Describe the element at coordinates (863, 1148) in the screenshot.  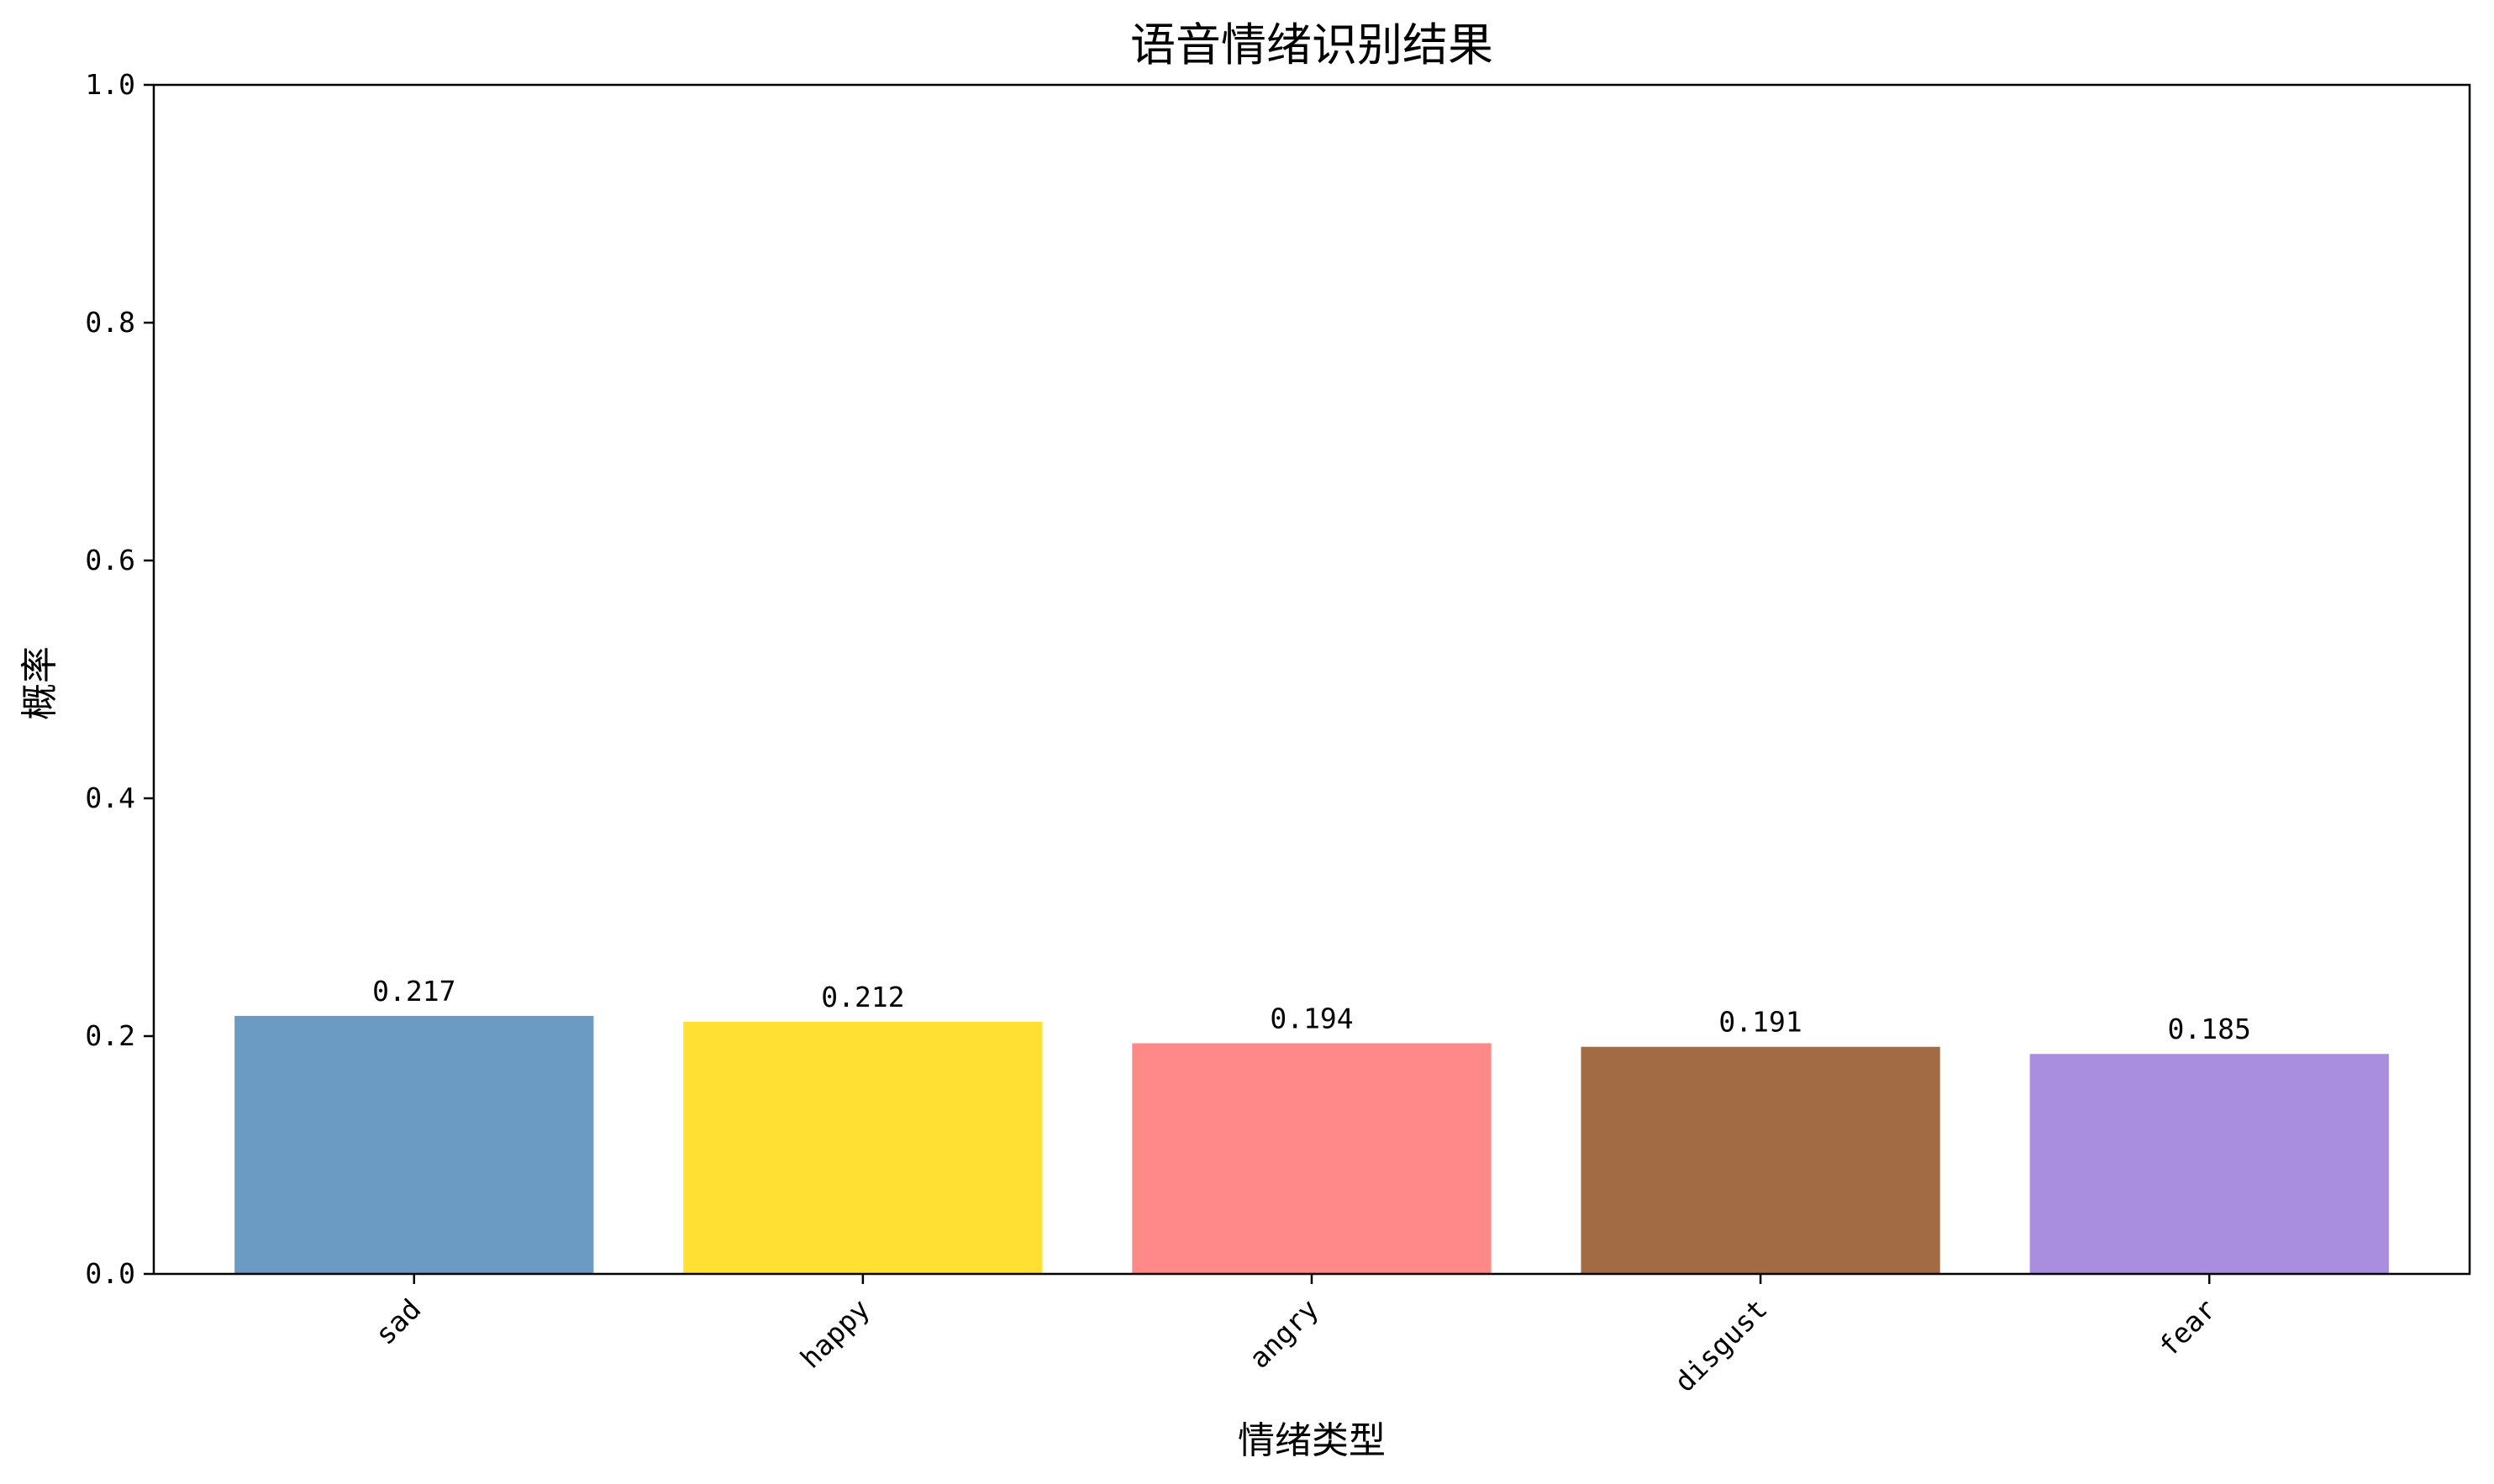
I see `bar-happy` at that location.